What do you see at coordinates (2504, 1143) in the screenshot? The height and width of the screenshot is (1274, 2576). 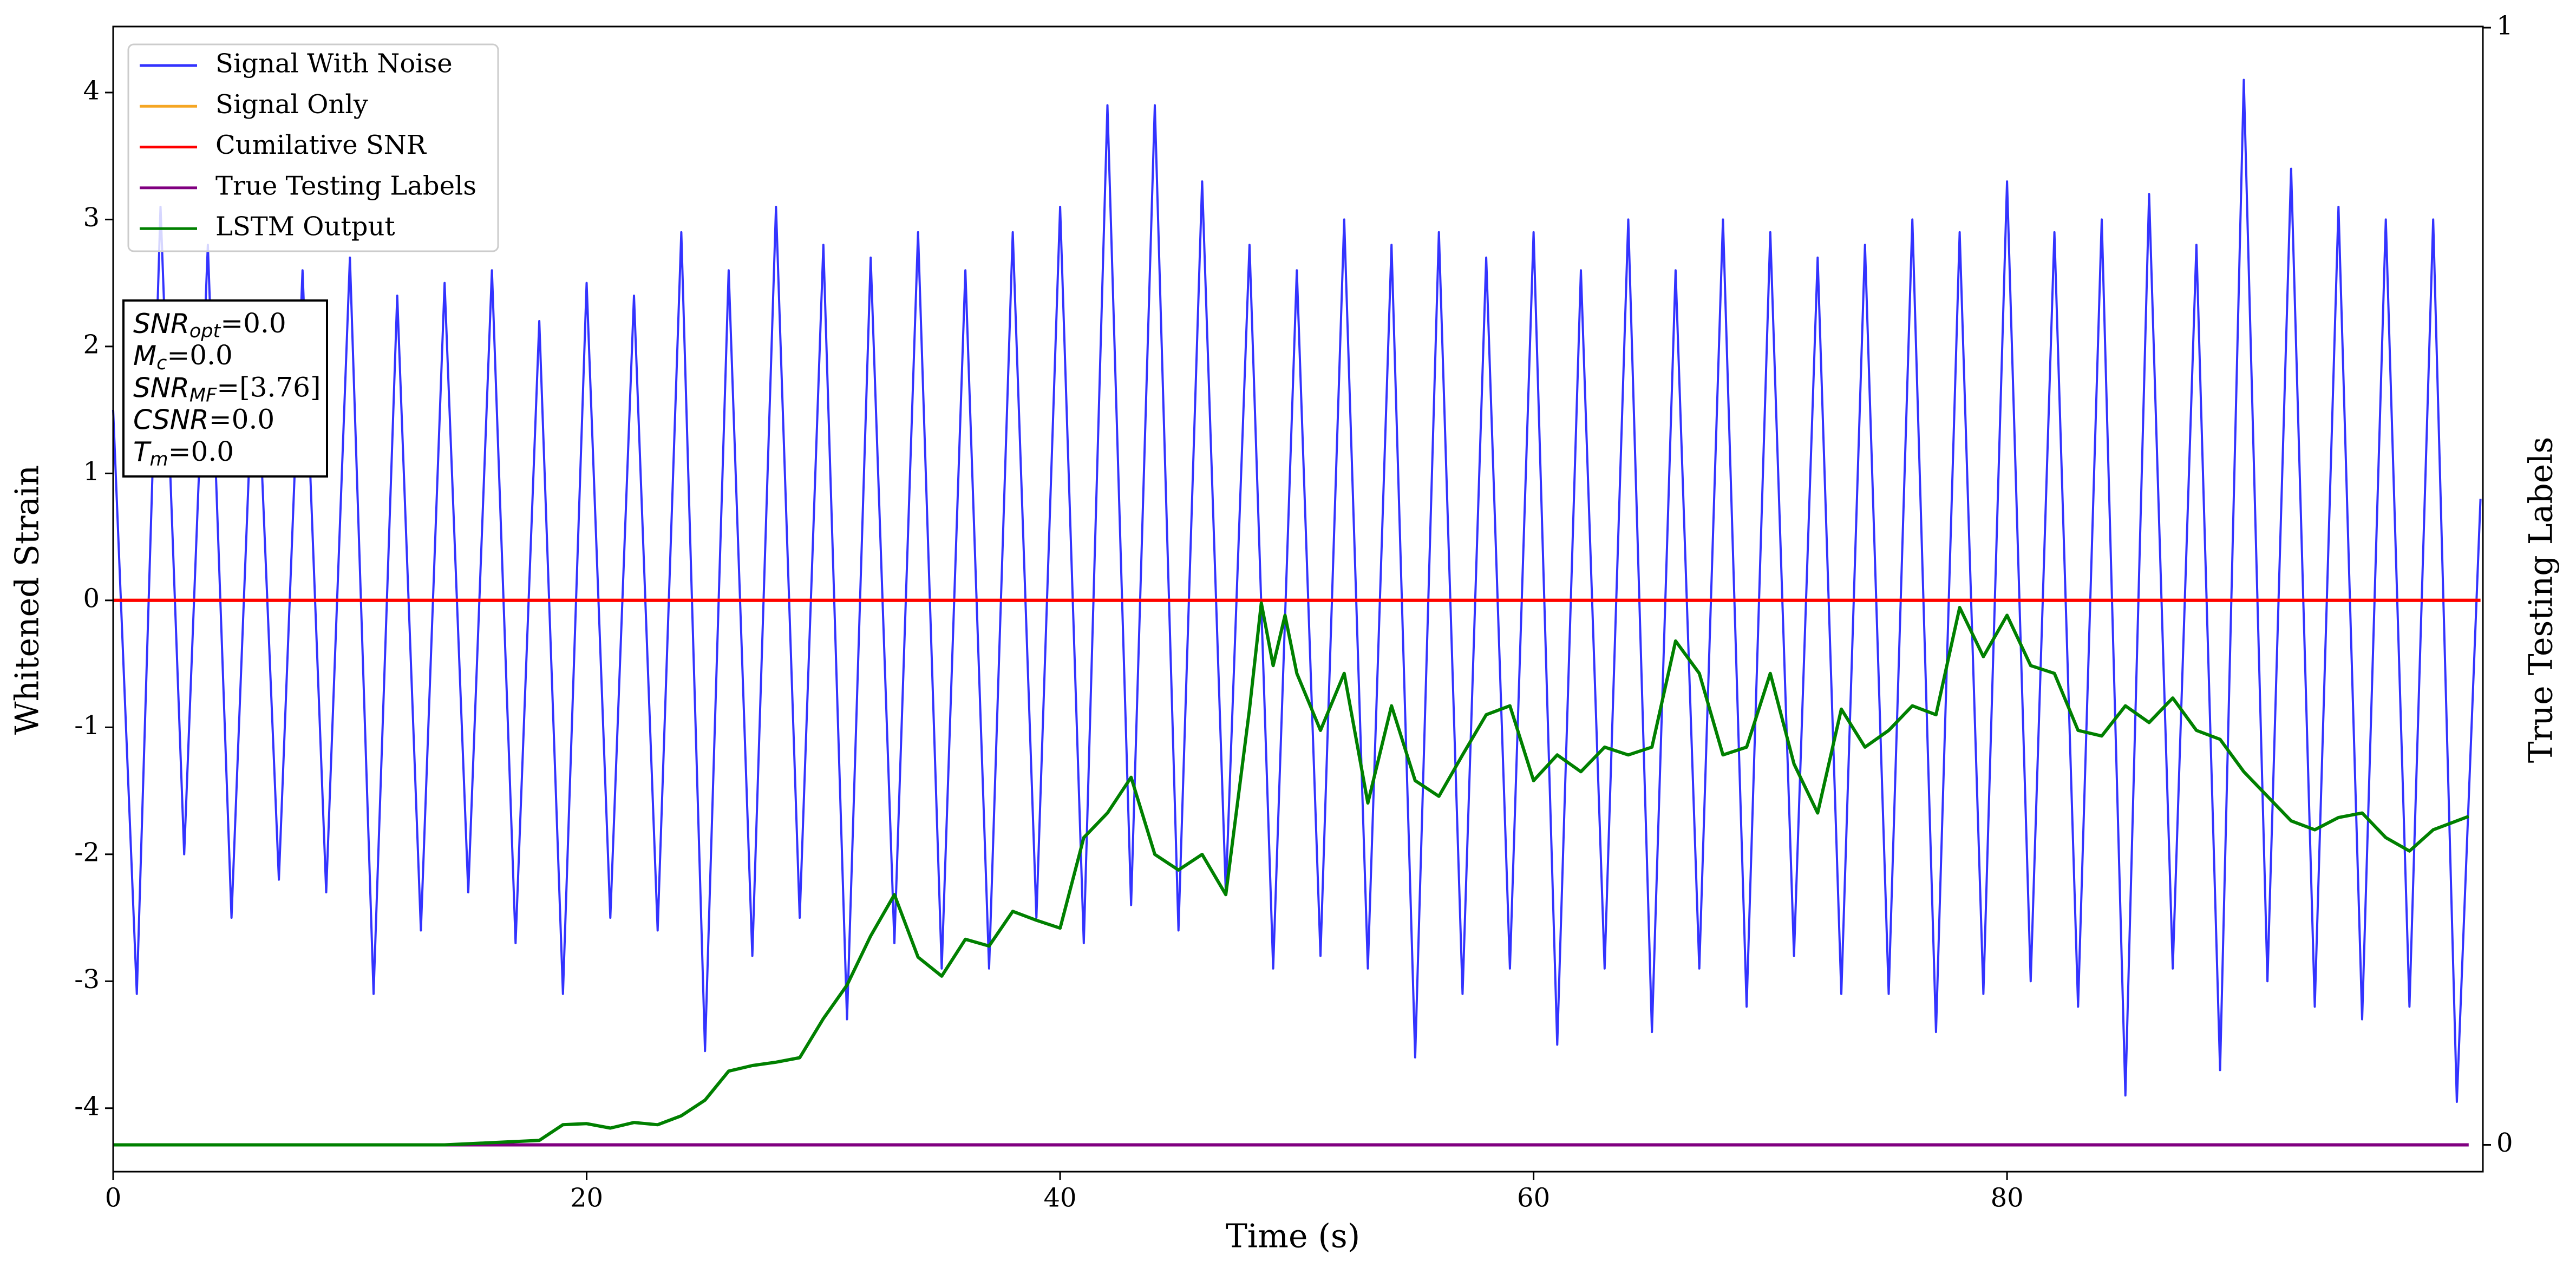 I see `y2-tick-label: 0` at bounding box center [2504, 1143].